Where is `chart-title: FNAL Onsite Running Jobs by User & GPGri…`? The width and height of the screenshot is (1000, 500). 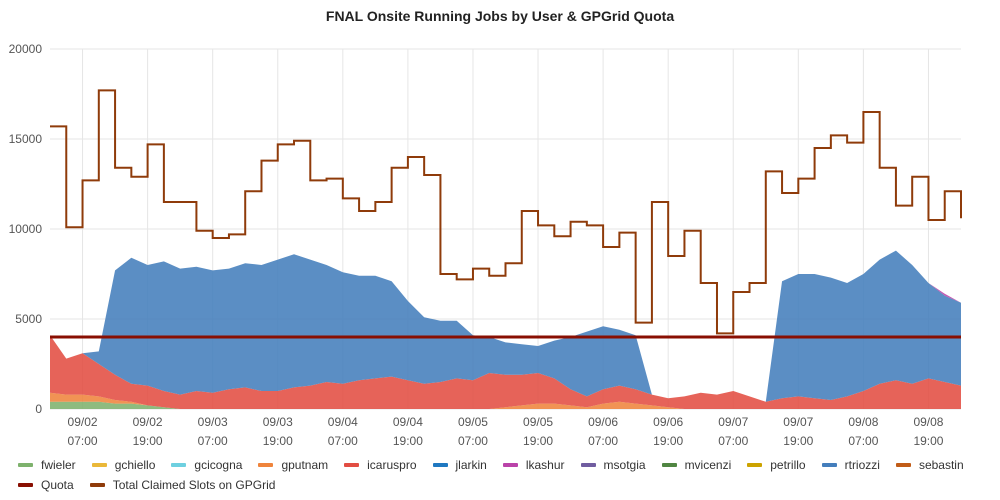 chart-title: FNAL Onsite Running Jobs by User & GPGri… is located at coordinates (500, 16).